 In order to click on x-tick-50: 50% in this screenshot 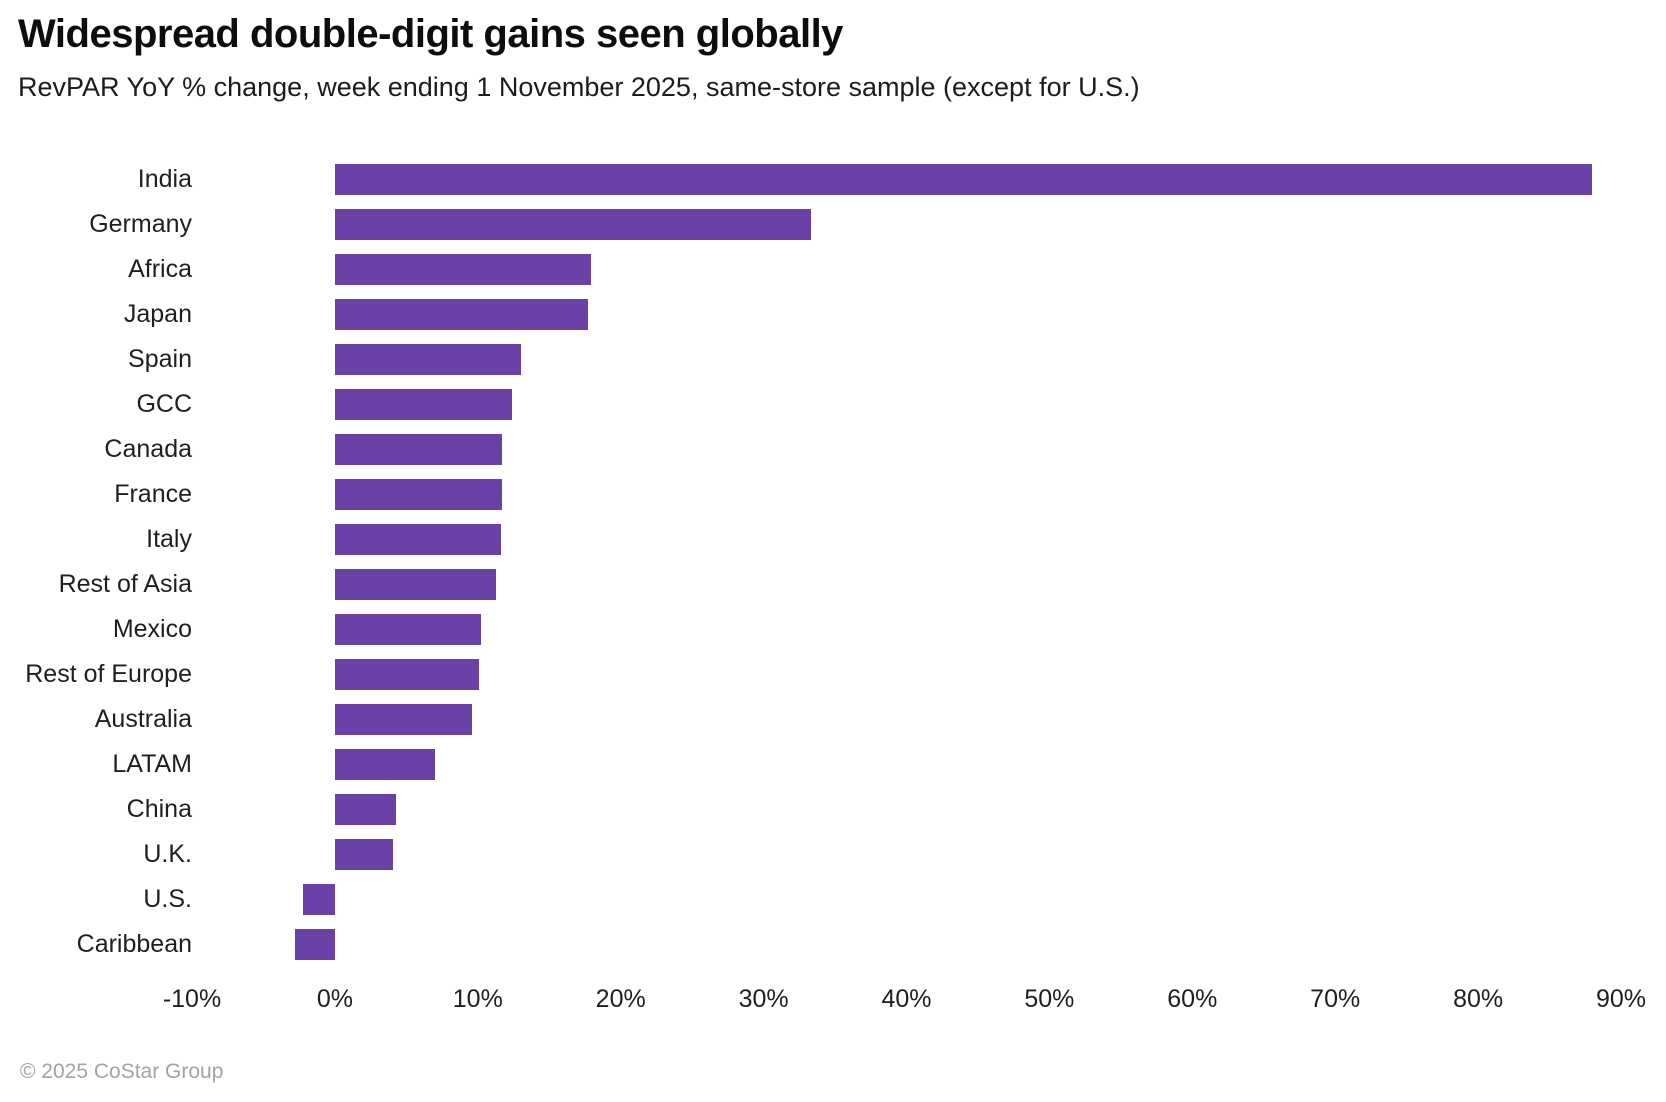, I will do `click(1049, 999)`.